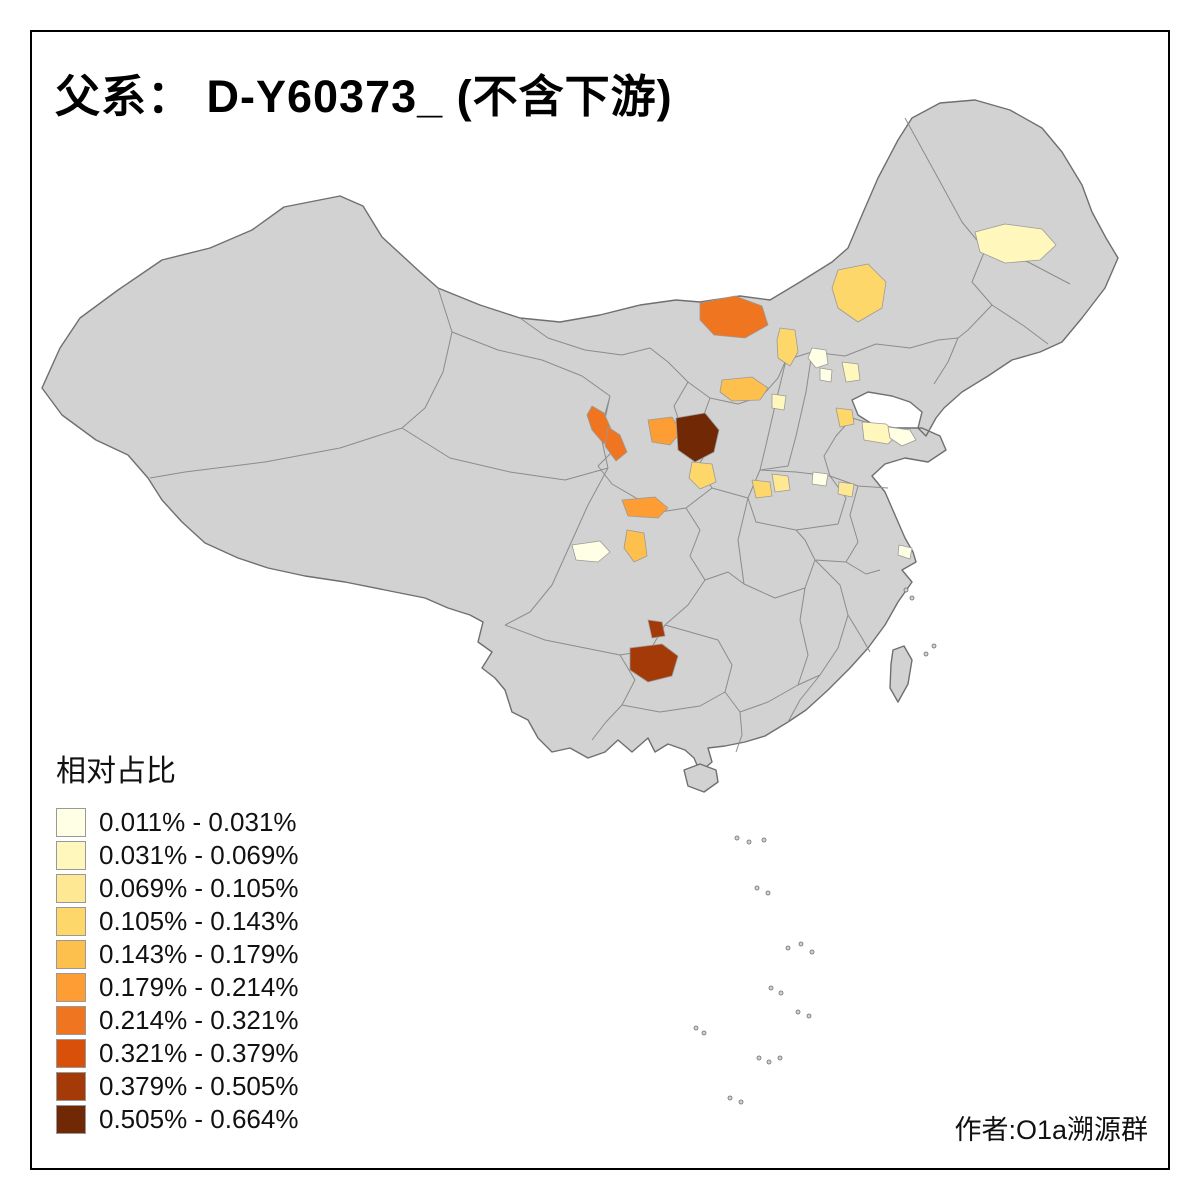 This screenshot has width=1200, height=1200. Describe the element at coordinates (199, 1119) in the screenshot. I see `legend-item-label: 0.505% - 0.664%` at that location.